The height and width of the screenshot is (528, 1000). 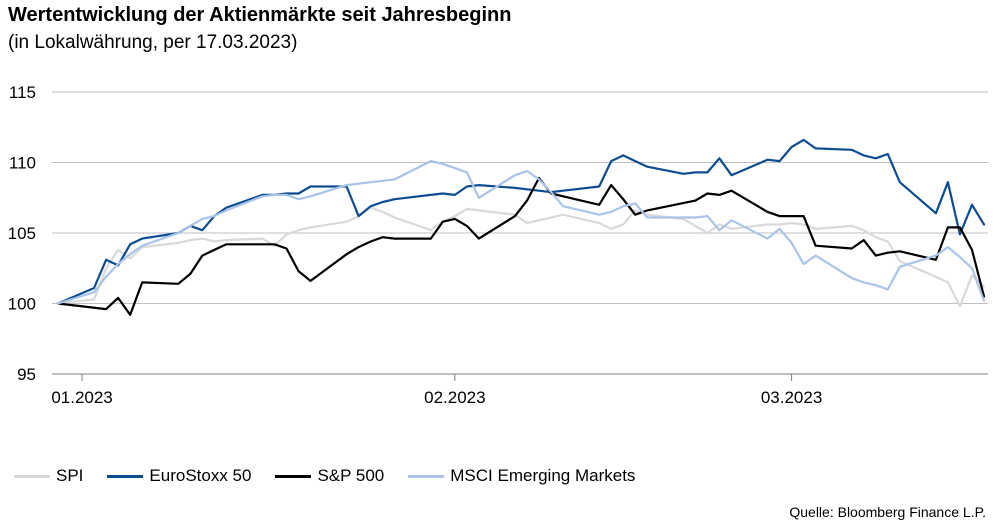 What do you see at coordinates (22, 92) in the screenshot?
I see `y-tick-label: 115` at bounding box center [22, 92].